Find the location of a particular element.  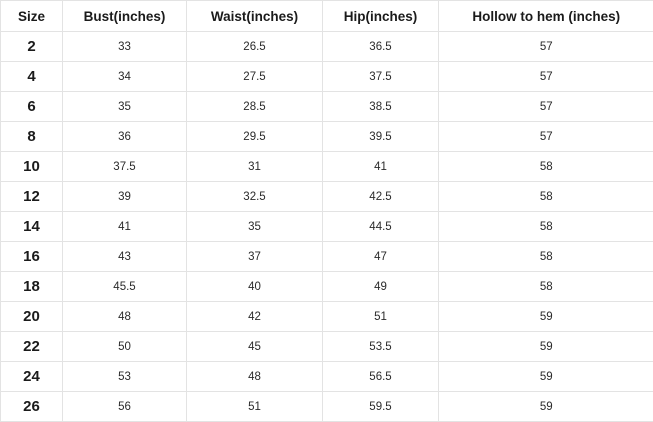

table-row: 24 53 48 56.5 59 is located at coordinates (326, 376).